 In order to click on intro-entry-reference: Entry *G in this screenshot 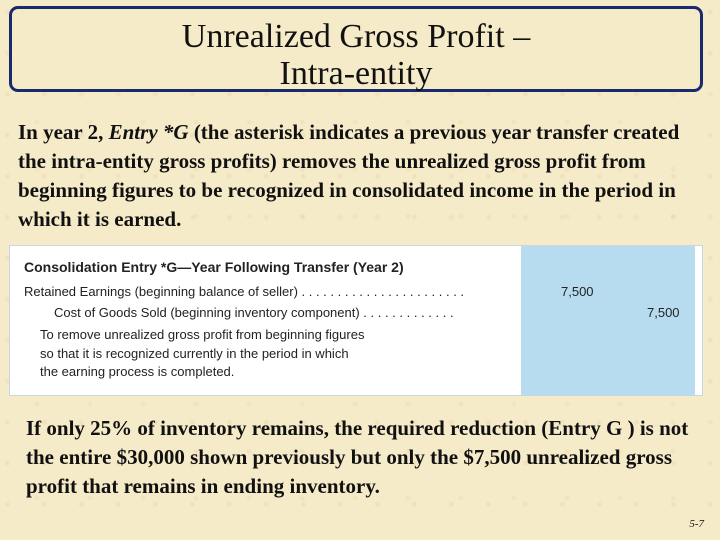, I will do `click(148, 132)`.